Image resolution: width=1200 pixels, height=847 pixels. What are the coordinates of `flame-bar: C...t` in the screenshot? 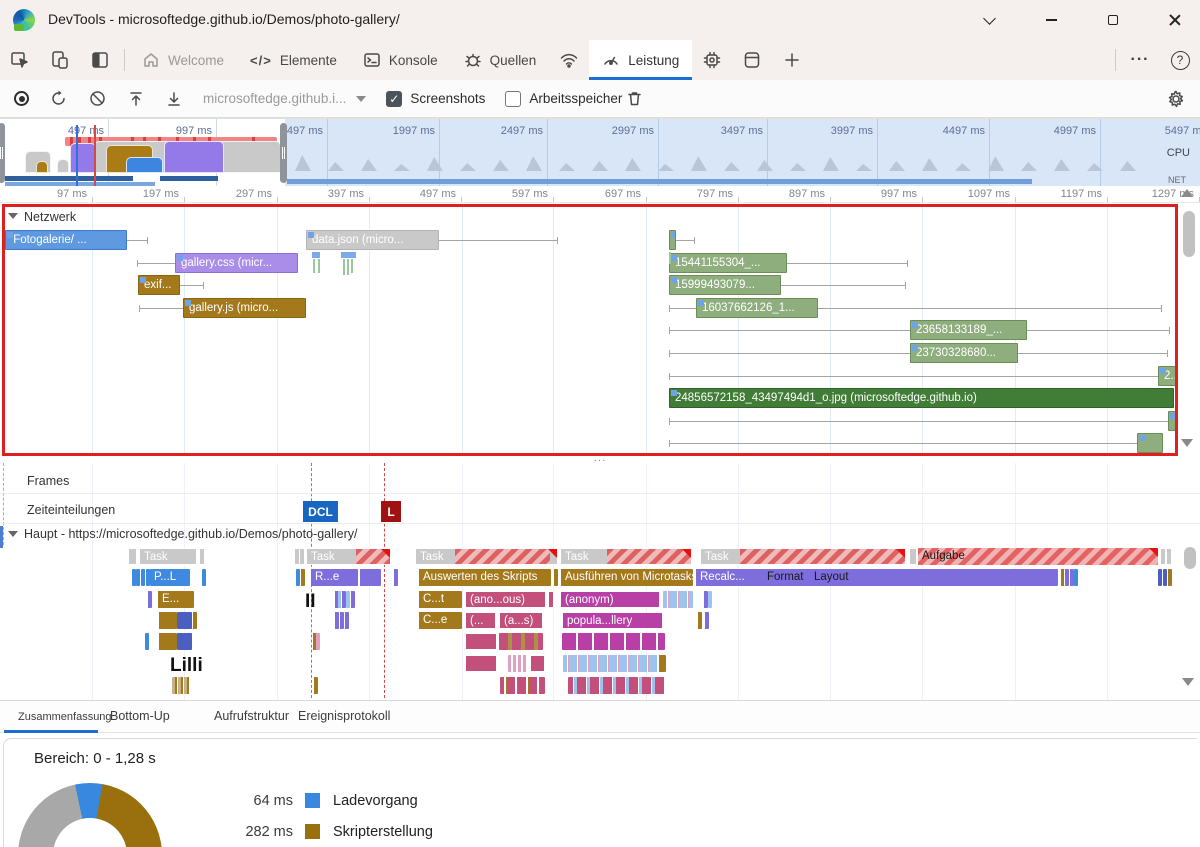 It's located at (440, 599).